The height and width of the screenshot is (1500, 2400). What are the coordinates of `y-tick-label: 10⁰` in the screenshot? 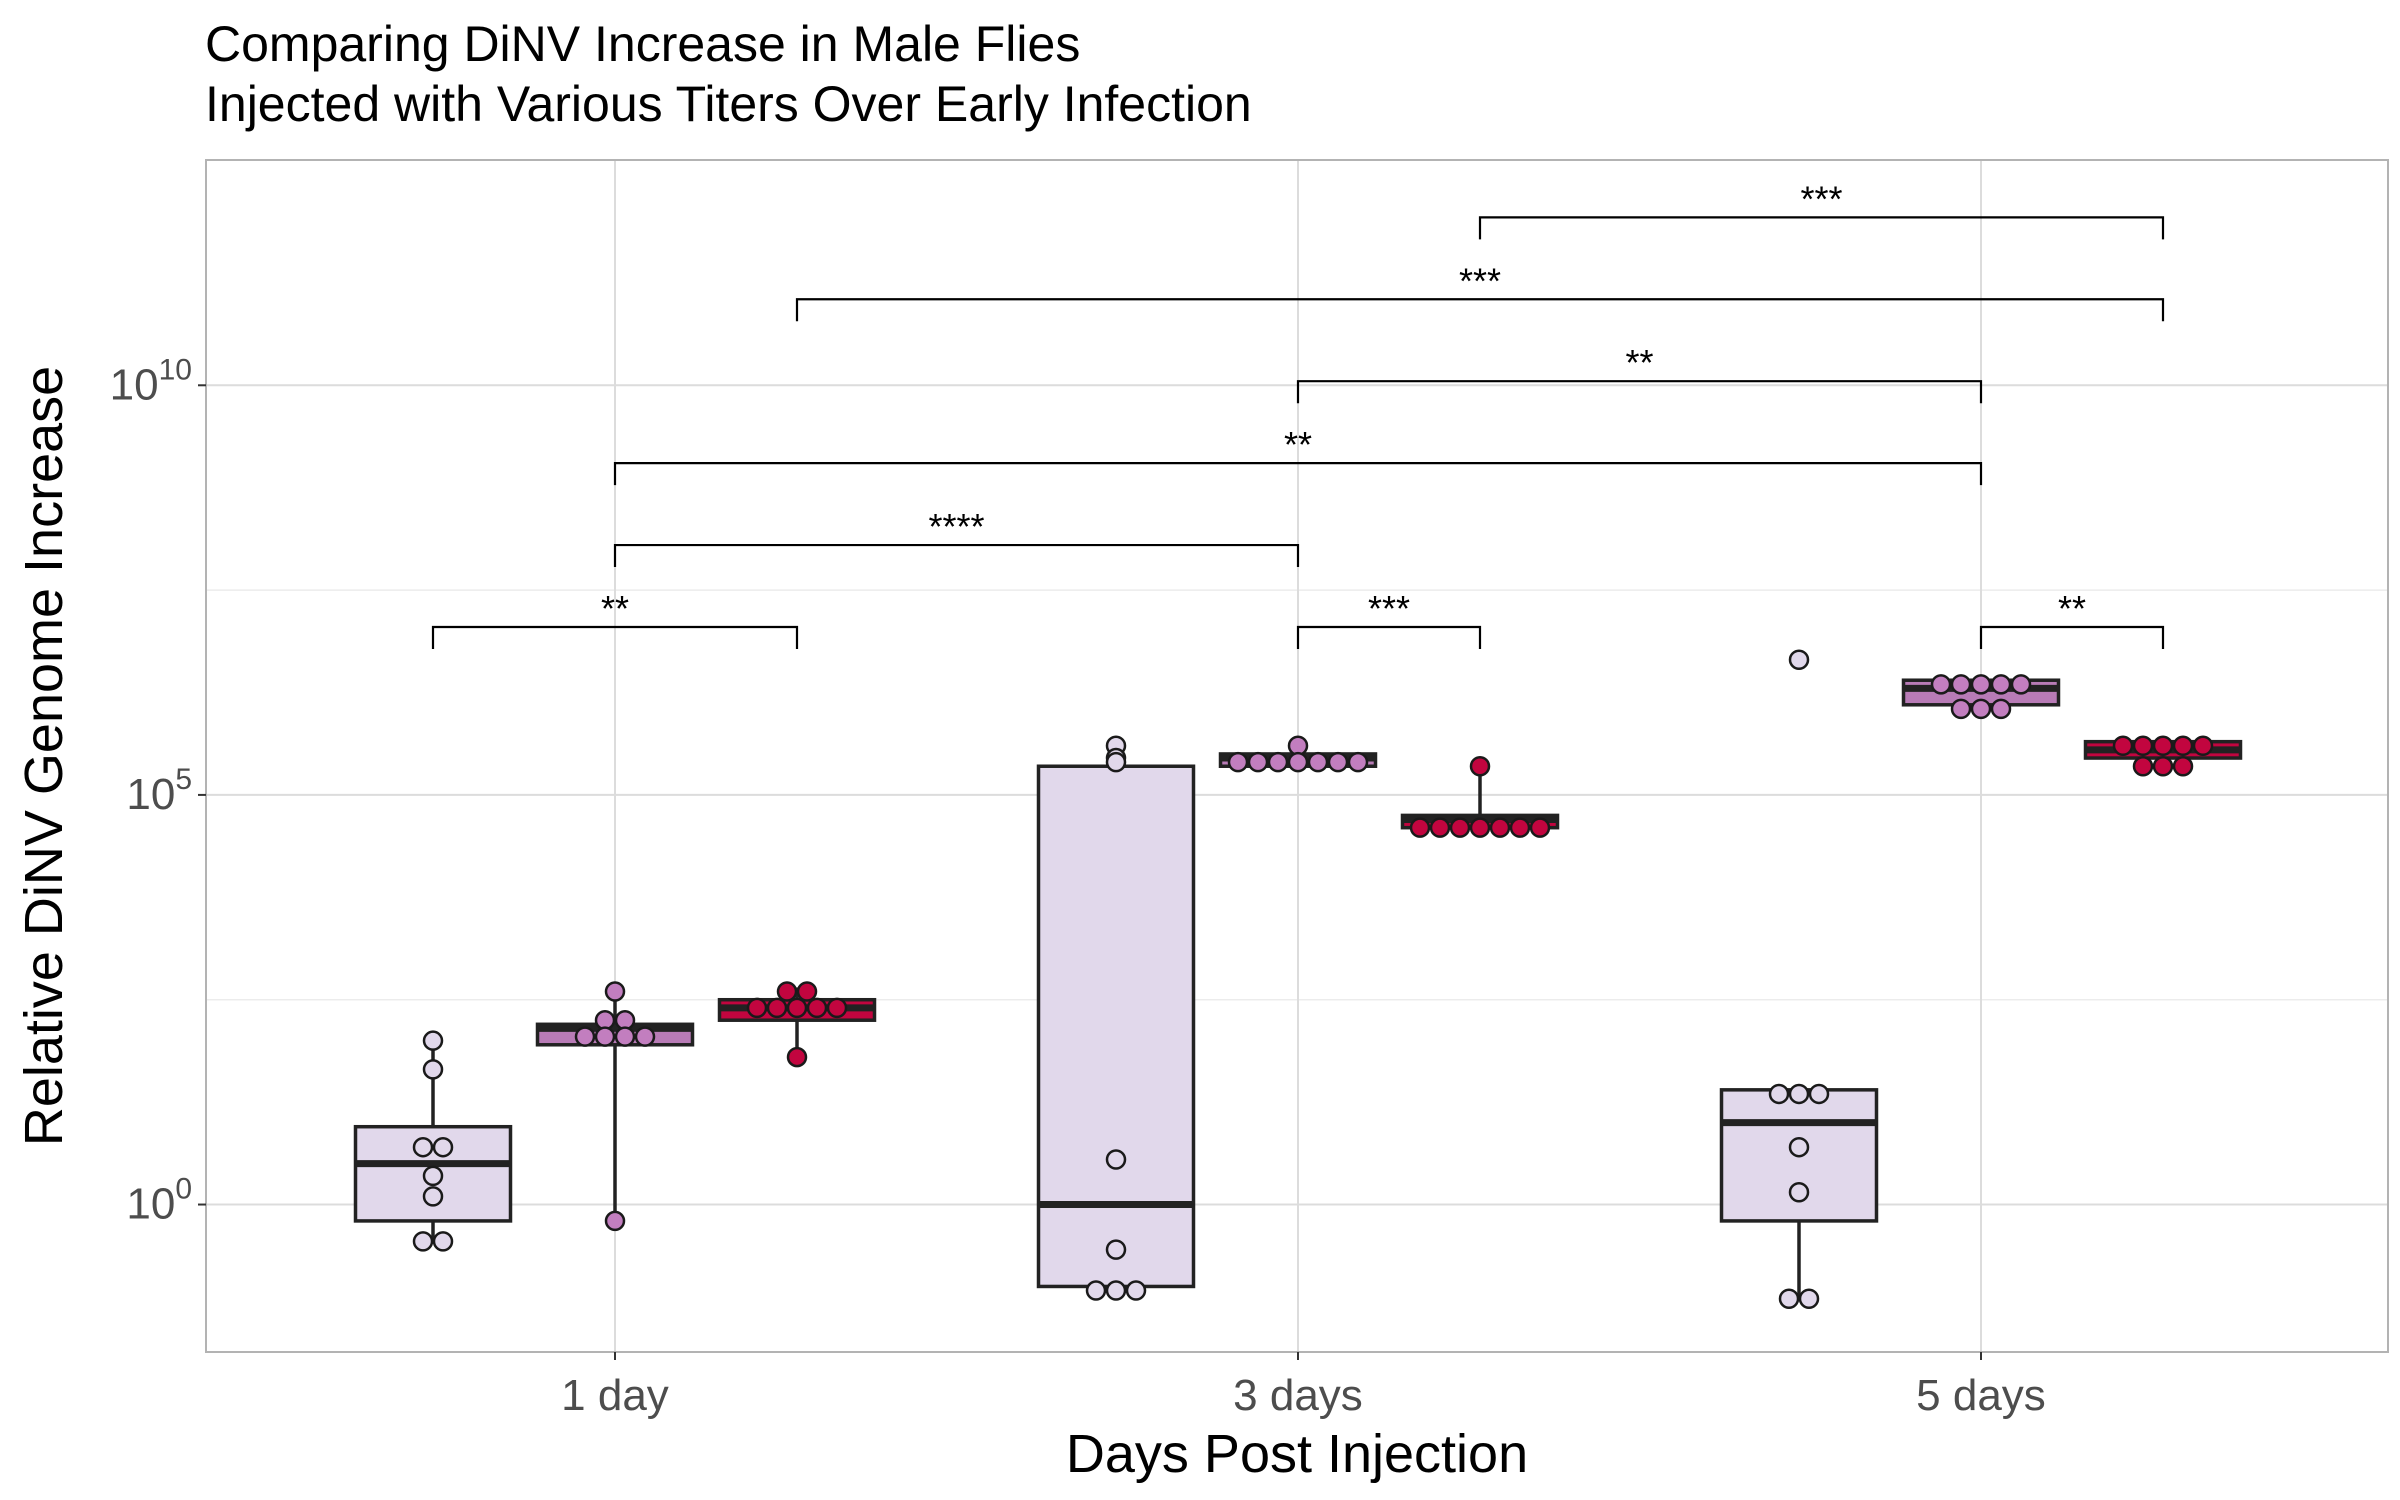 It's located at (159, 1201).